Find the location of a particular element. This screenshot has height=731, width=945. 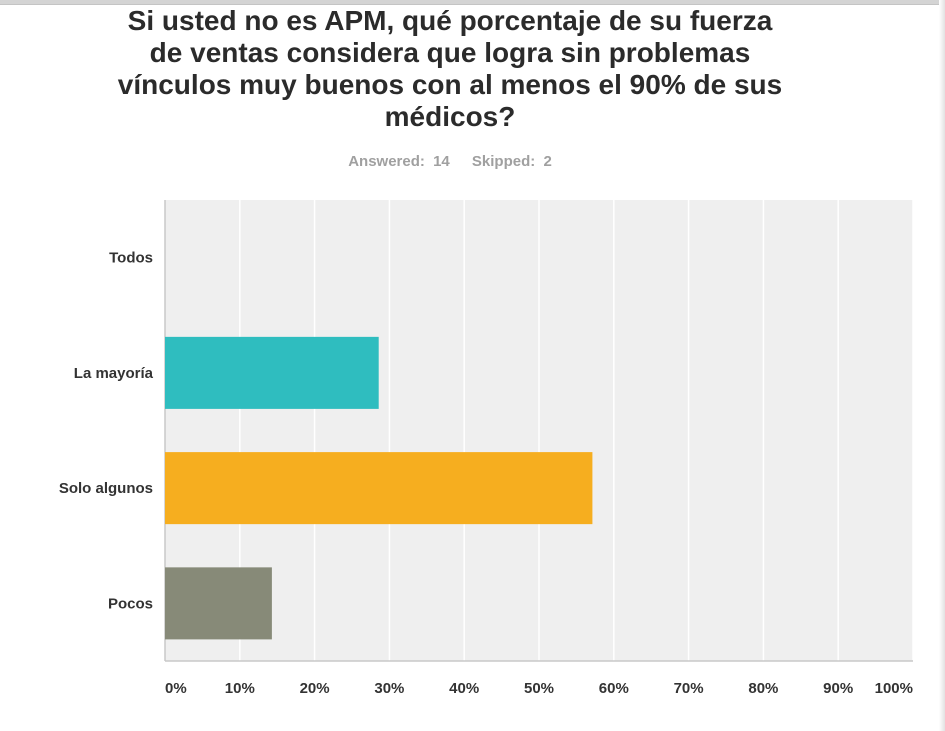

x-tick-label: 60% is located at coordinates (614, 688).